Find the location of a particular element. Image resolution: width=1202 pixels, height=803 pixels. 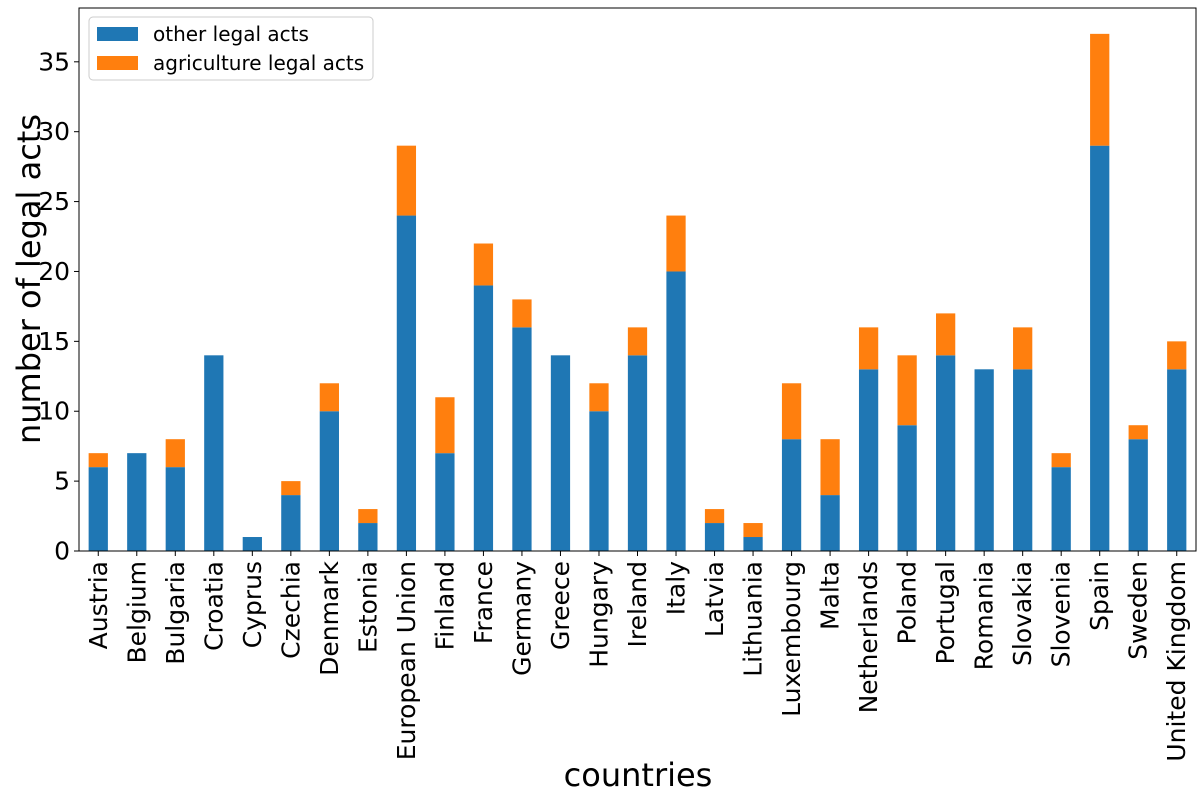

x-tick-label: United Kingdom is located at coordinates (1176, 661).